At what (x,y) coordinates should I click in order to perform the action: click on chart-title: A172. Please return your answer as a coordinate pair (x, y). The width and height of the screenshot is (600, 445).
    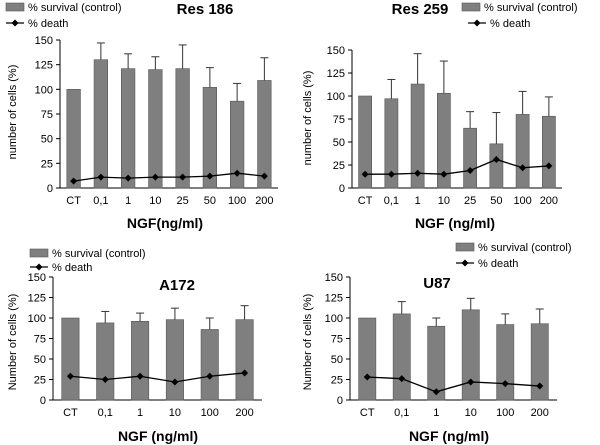
    Looking at the image, I should click on (177, 285).